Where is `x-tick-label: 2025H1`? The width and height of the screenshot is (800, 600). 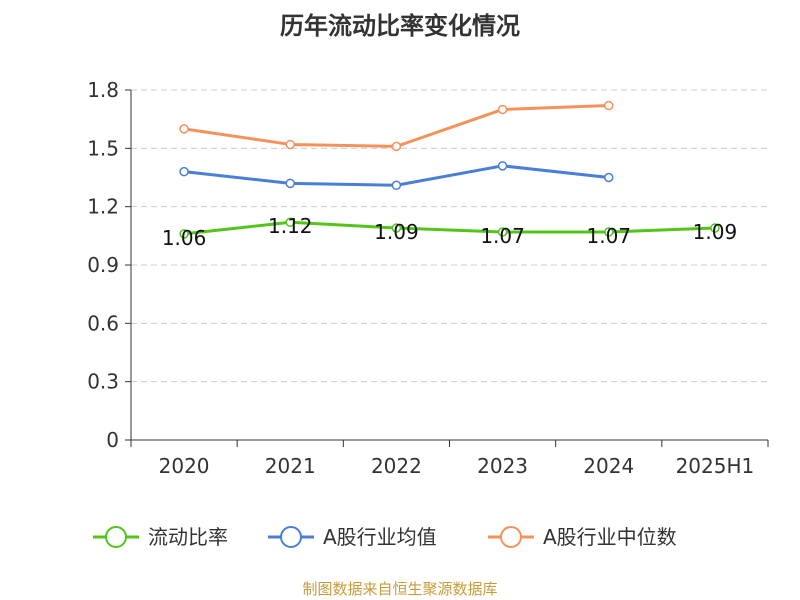 x-tick-label: 2025H1 is located at coordinates (715, 466).